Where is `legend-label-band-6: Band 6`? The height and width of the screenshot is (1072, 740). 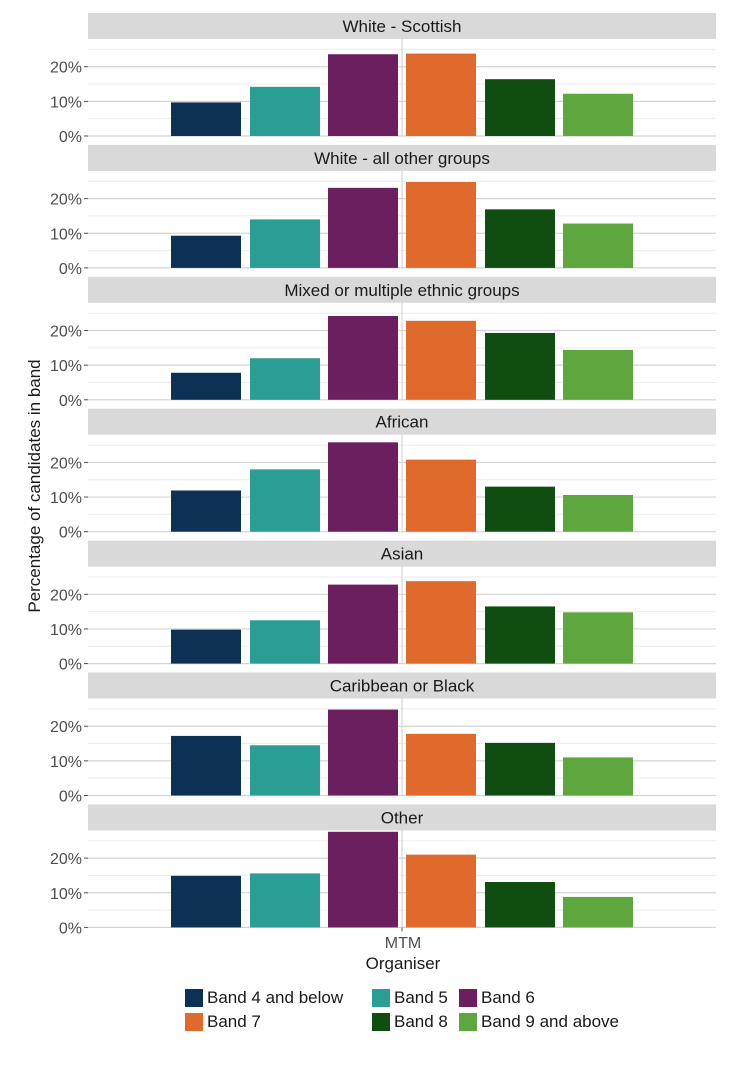 legend-label-band-6: Band 6 is located at coordinates (508, 997).